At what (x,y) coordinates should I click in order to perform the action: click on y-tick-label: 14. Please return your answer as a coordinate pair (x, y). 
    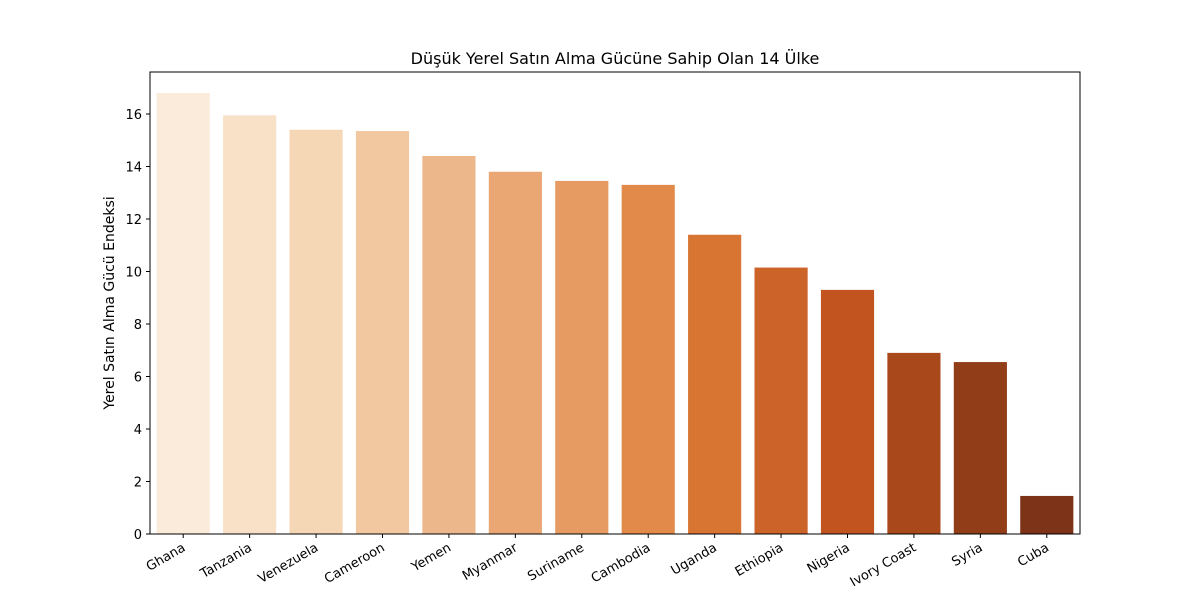
    Looking at the image, I should click on (133, 168).